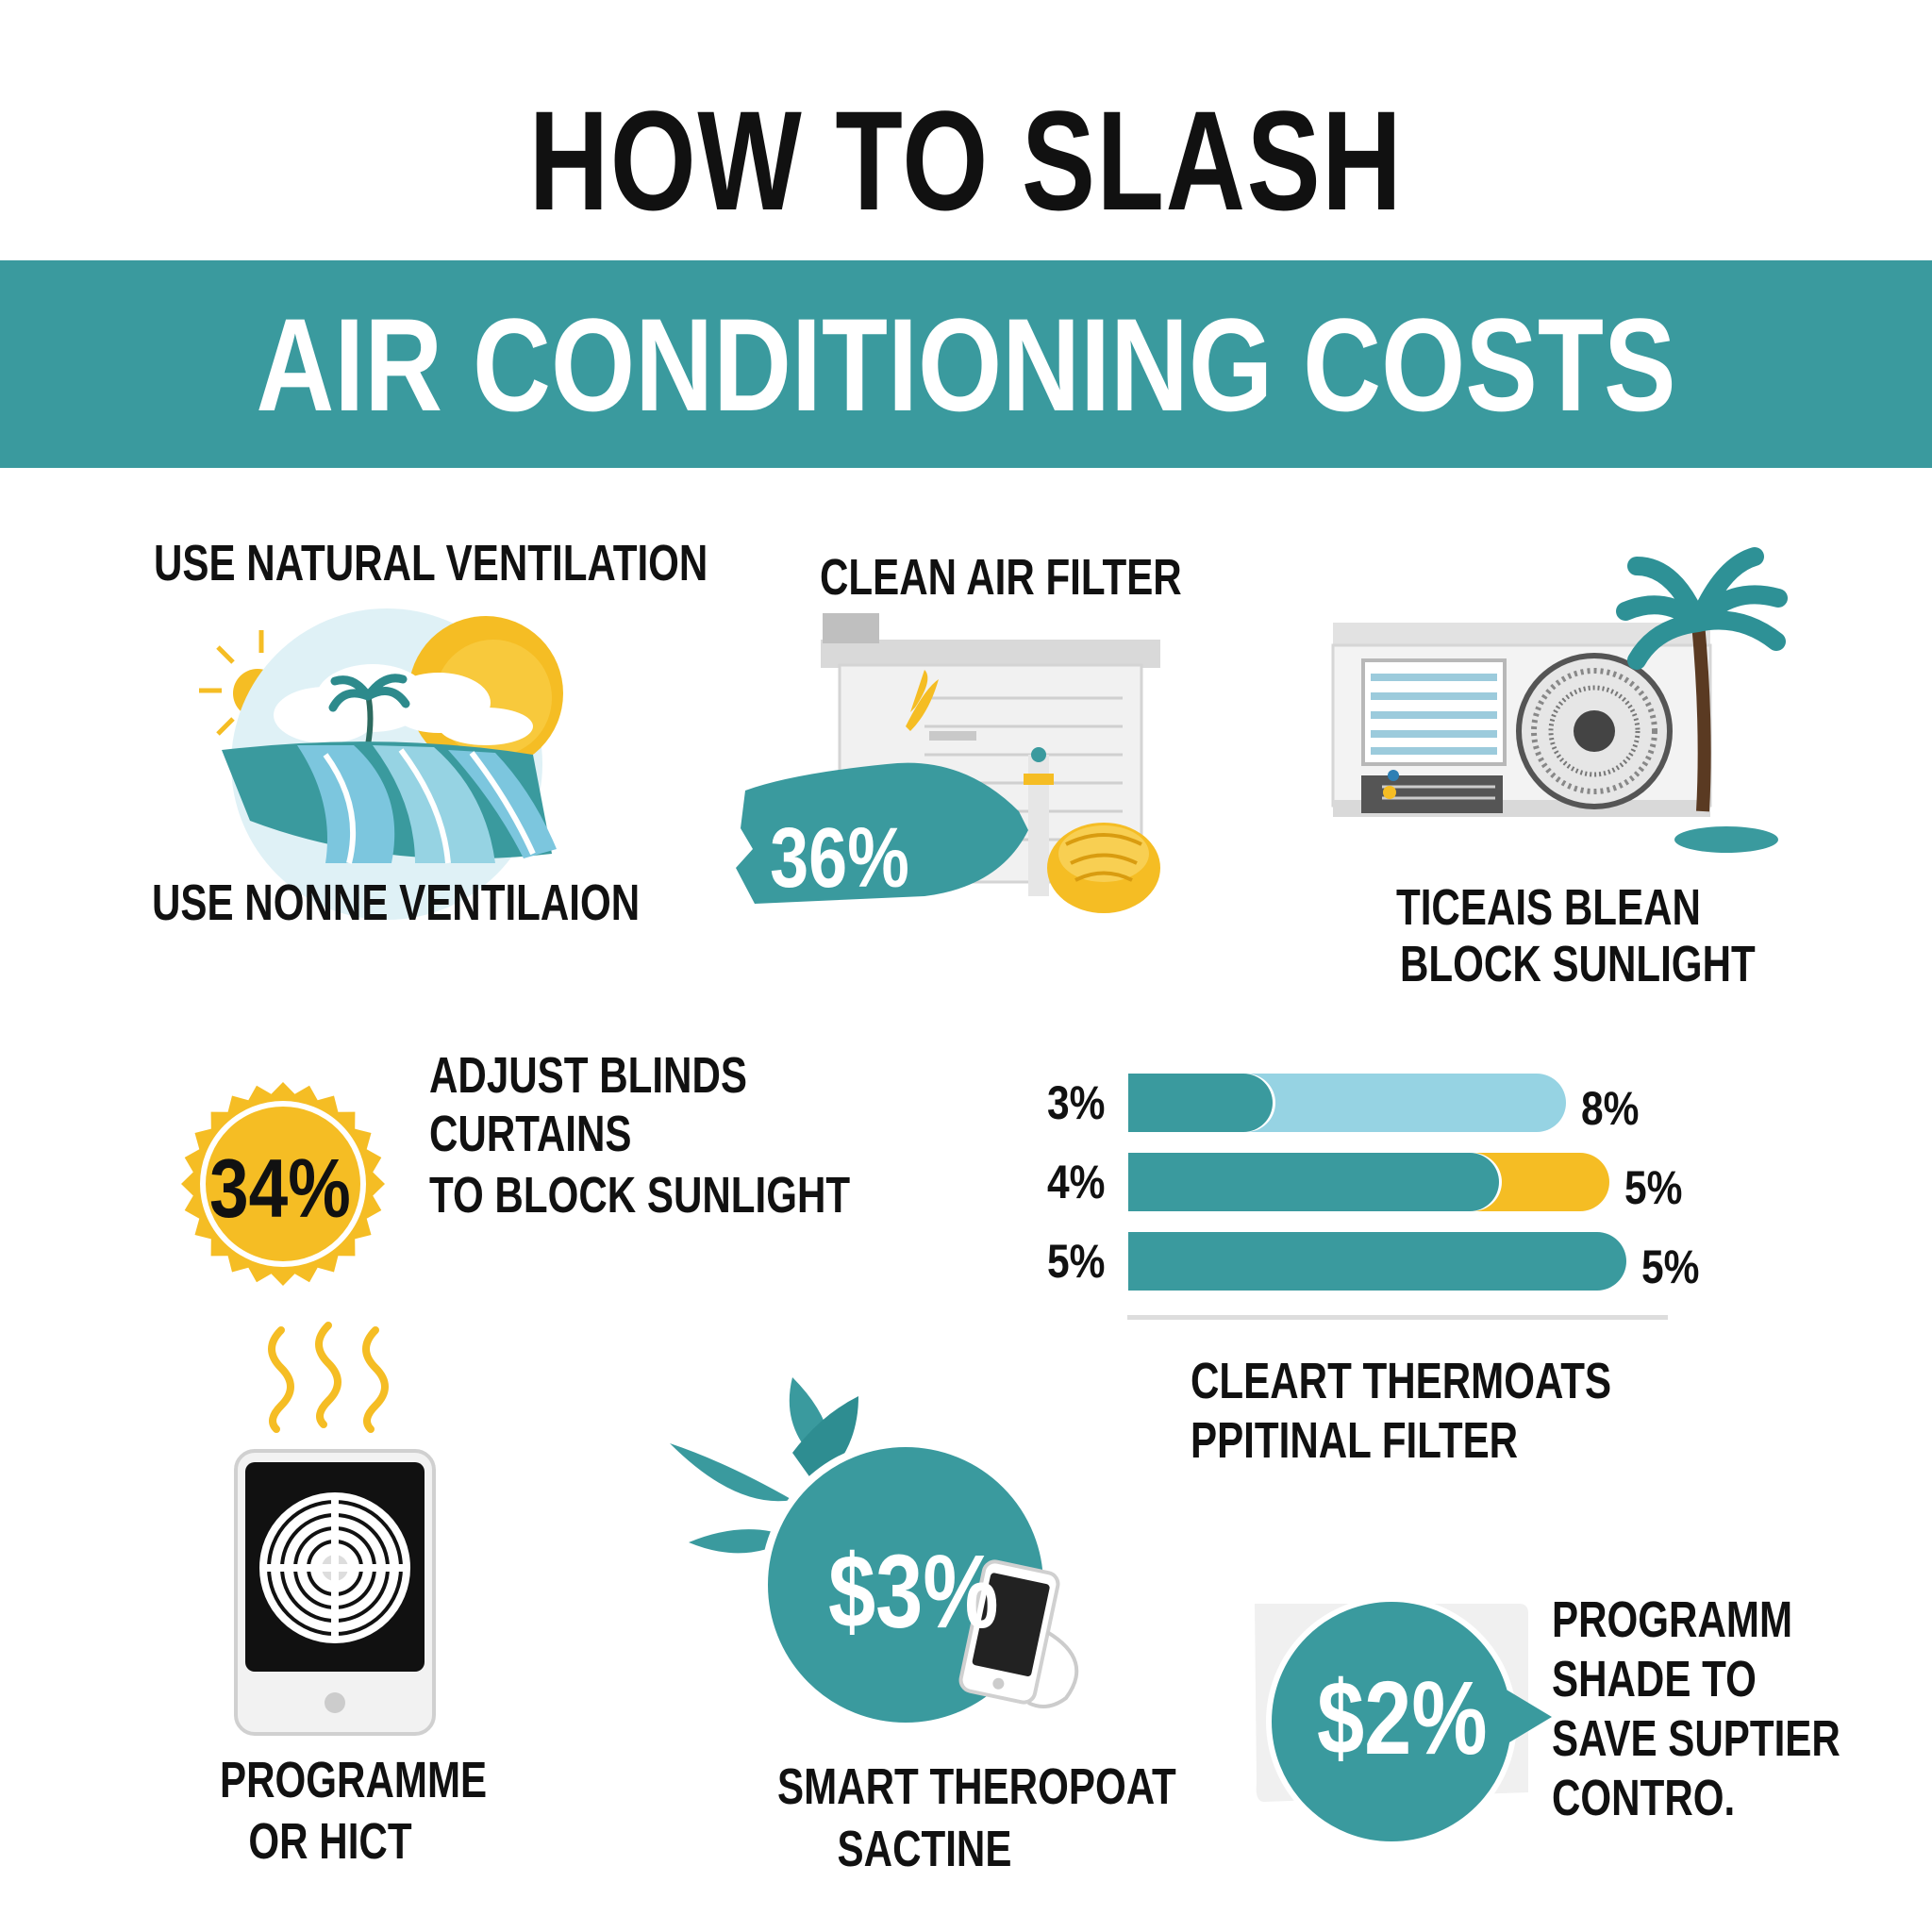  I want to click on natural-ventilation-heading: USE NATURAL VENTILATION, so click(431, 563).